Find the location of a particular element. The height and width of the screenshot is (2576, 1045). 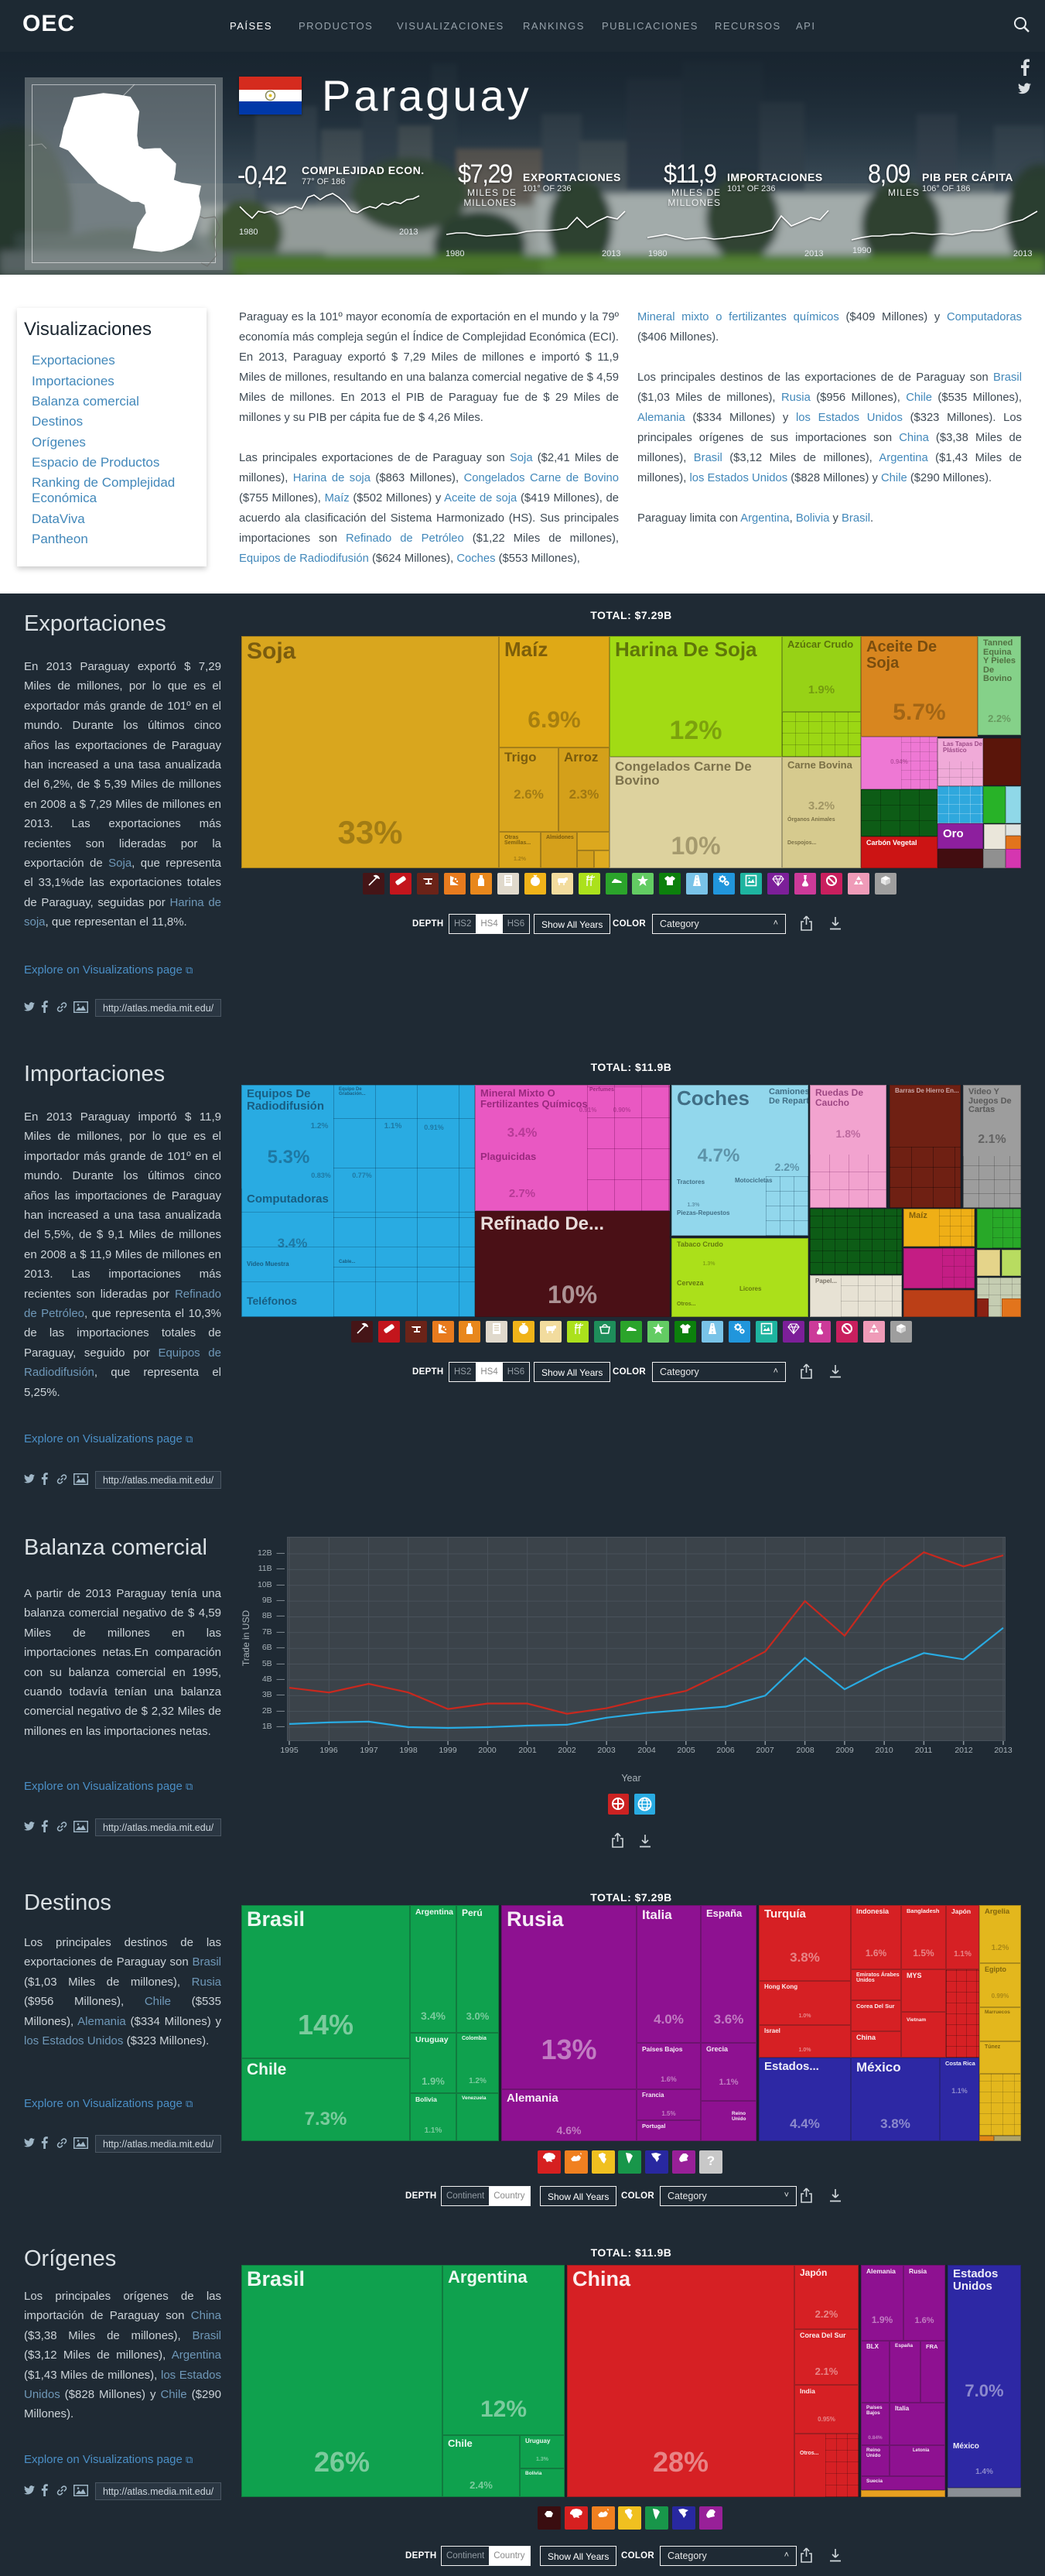

svg-text: 1990 is located at coordinates (862, 250).